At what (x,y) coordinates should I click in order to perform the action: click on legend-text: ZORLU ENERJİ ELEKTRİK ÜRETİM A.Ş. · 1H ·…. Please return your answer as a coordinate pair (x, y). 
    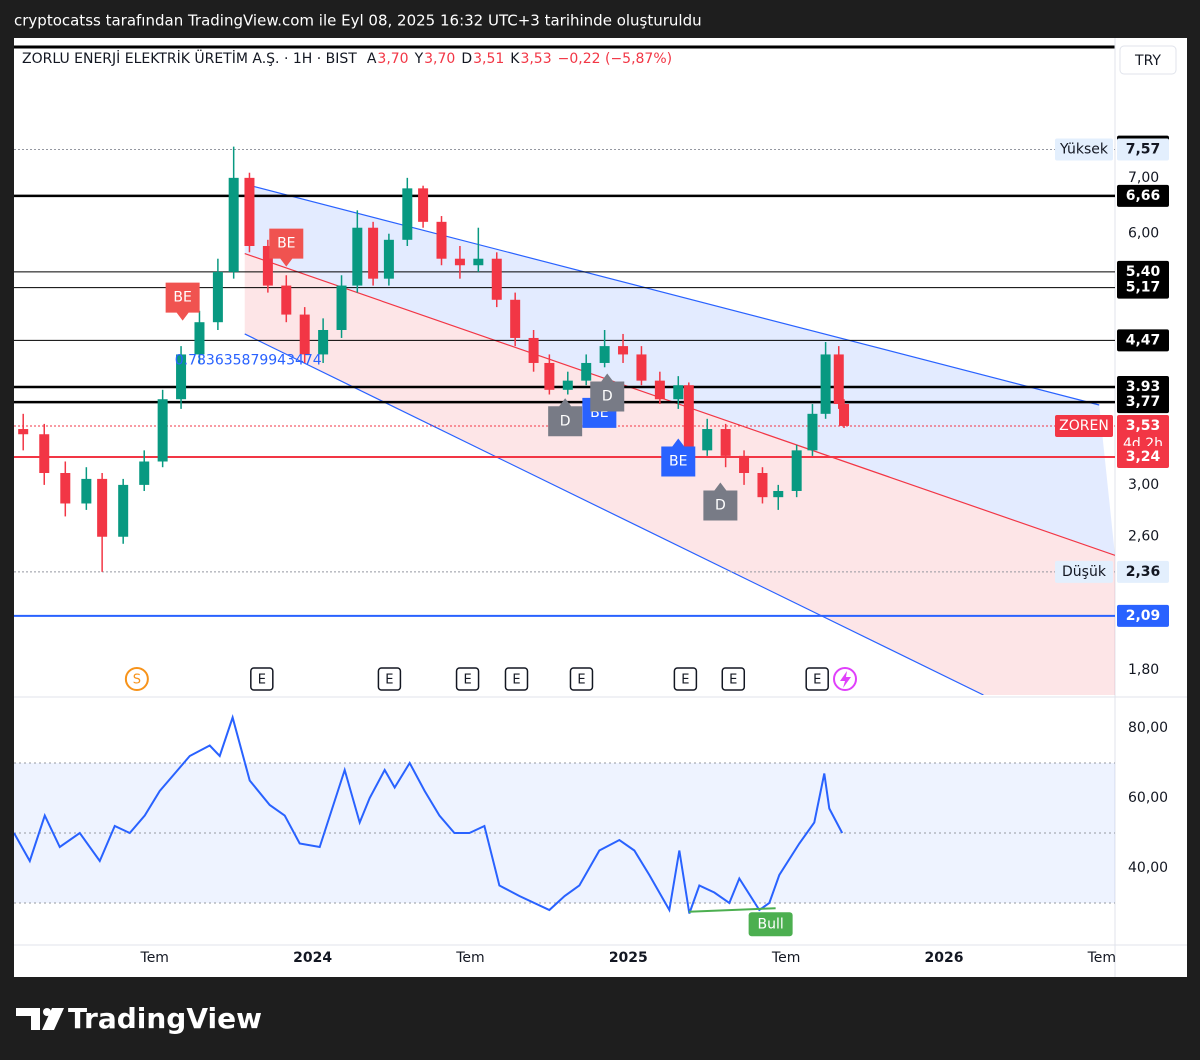
    Looking at the image, I should click on (189, 58).